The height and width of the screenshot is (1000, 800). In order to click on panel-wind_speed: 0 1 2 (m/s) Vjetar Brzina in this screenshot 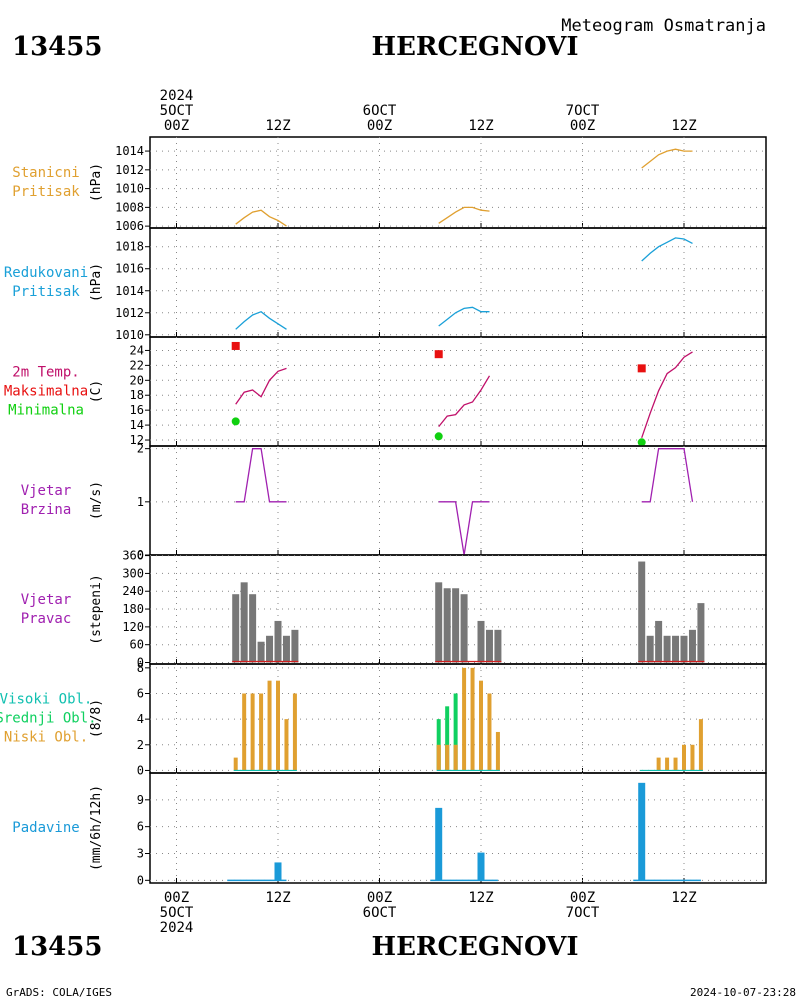, I will do `click(394, 502)`.